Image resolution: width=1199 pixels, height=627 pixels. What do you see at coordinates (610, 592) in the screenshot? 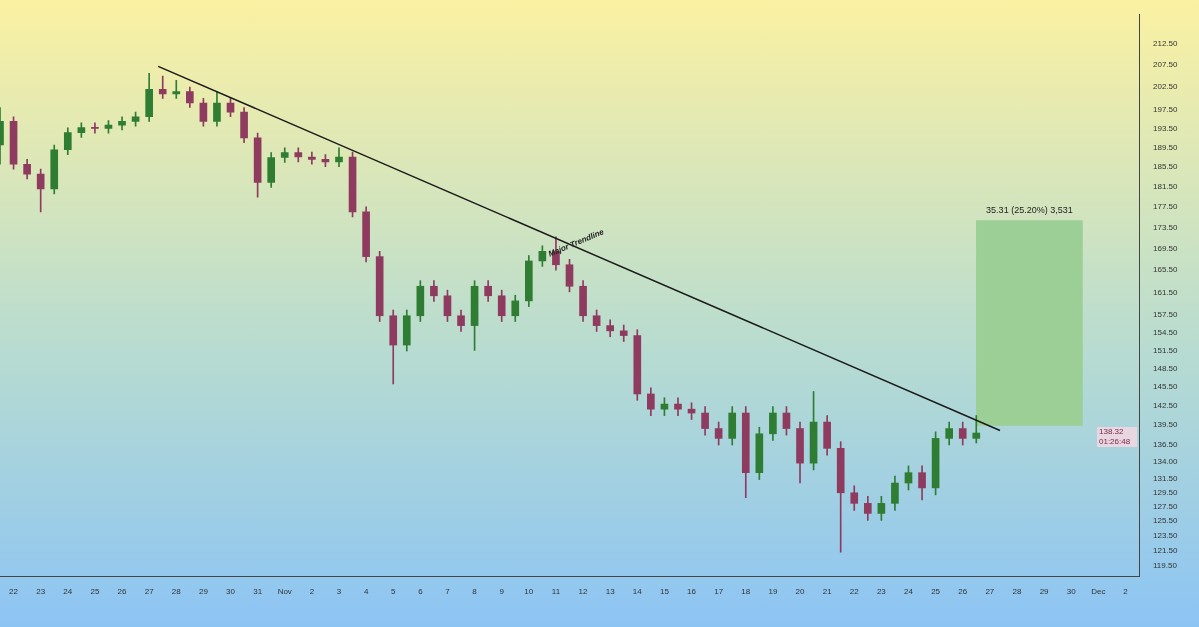
I see `x-tick-label: 13` at bounding box center [610, 592].